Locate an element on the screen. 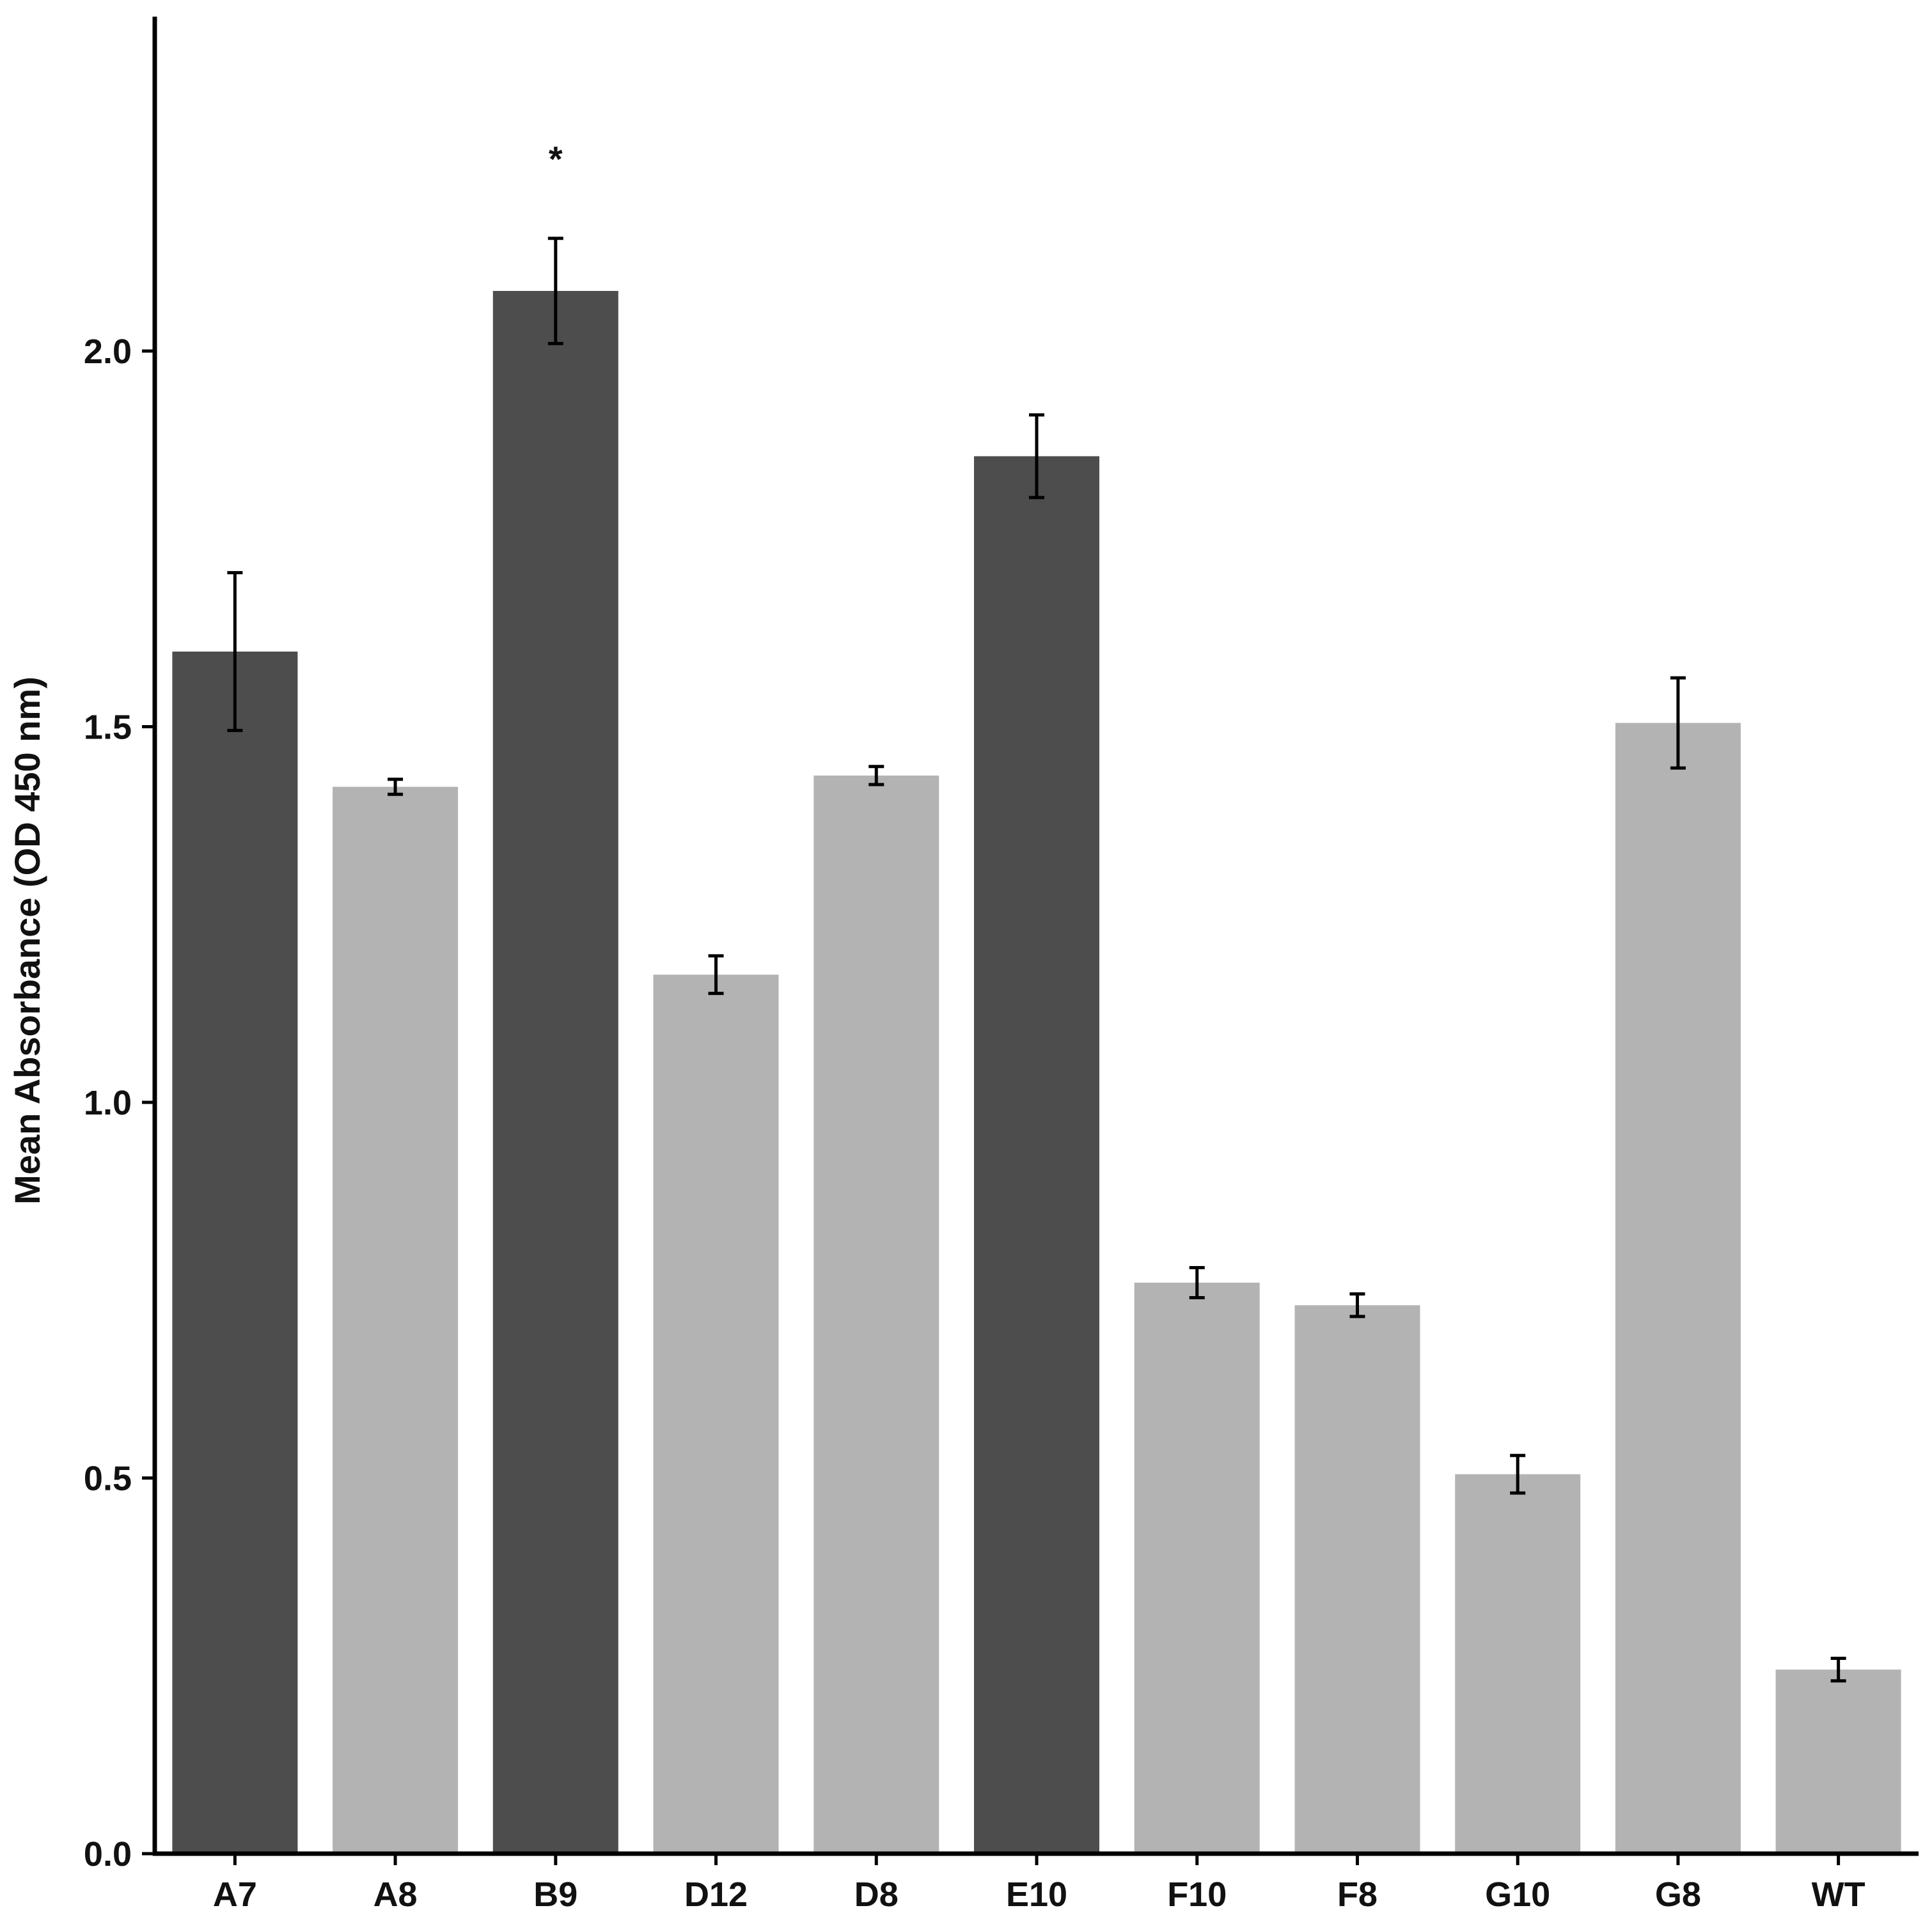 The height and width of the screenshot is (1924, 1932). bar-e10 is located at coordinates (1036, 1155).